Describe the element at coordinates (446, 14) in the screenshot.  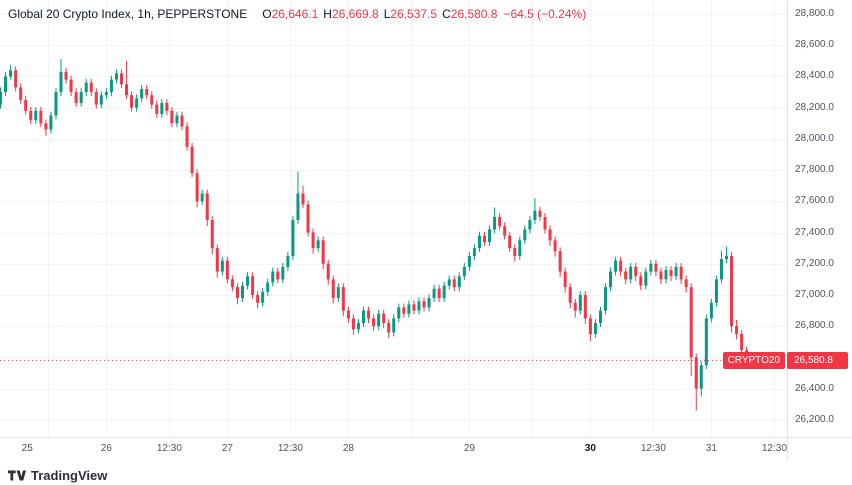
I see `close-label: C` at that location.